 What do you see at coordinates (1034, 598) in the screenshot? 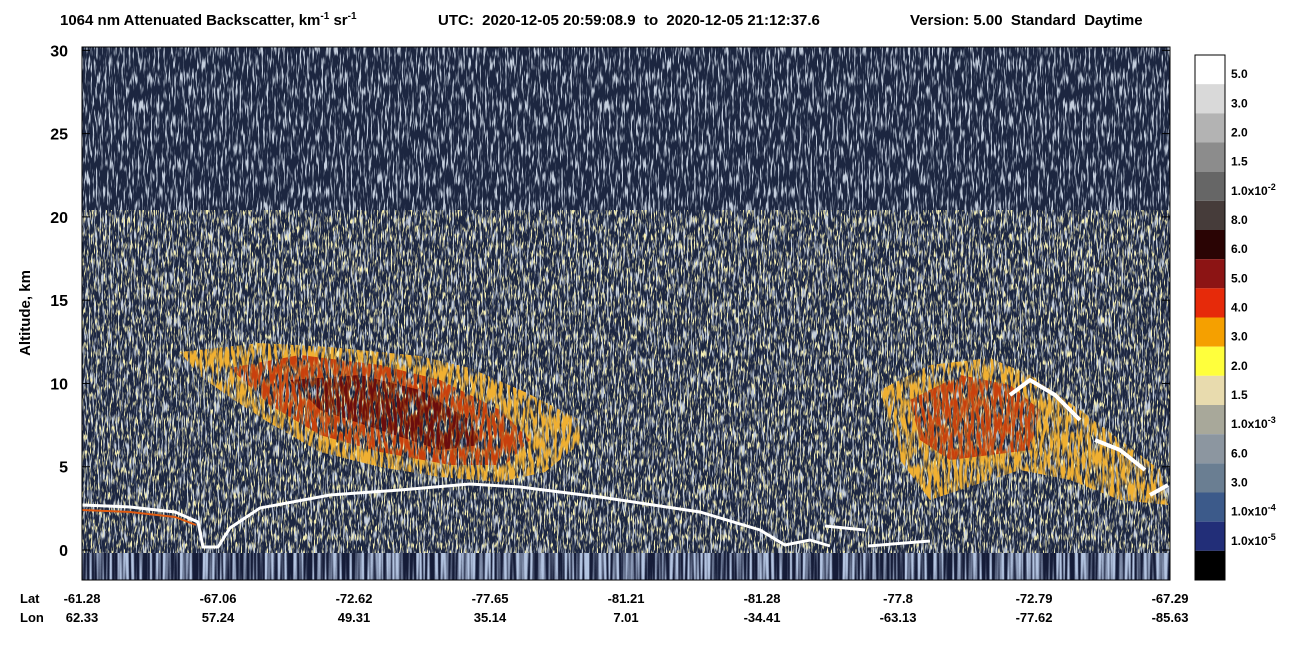
I see `lat-label: -72.79` at bounding box center [1034, 598].